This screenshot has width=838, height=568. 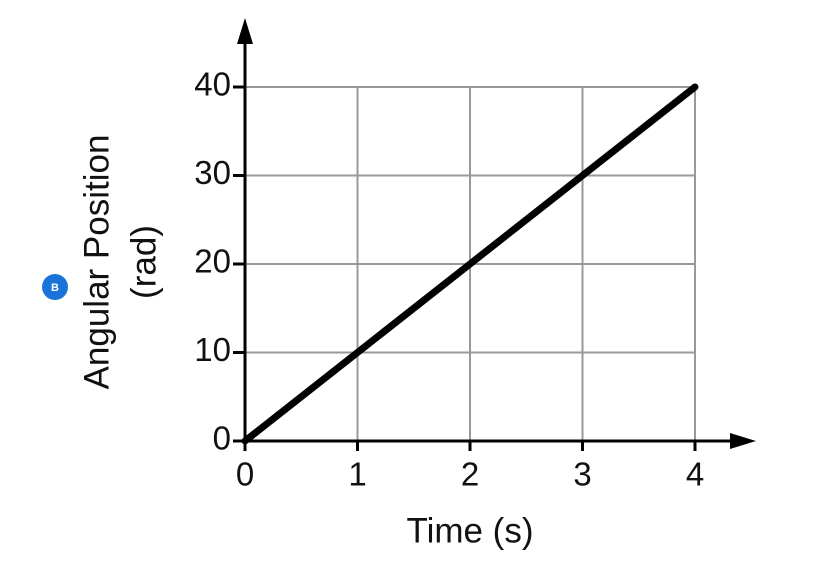 I want to click on x-tick-label: 2, so click(x=470, y=474).